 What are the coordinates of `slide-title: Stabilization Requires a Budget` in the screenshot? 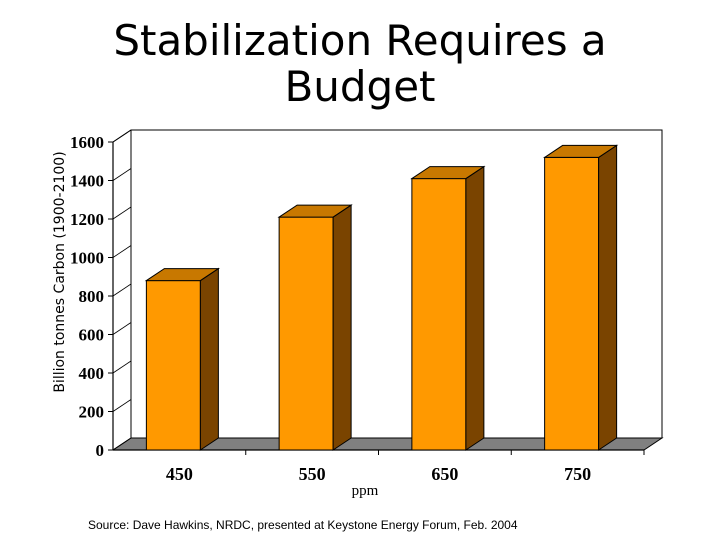 It's located at (360, 63).